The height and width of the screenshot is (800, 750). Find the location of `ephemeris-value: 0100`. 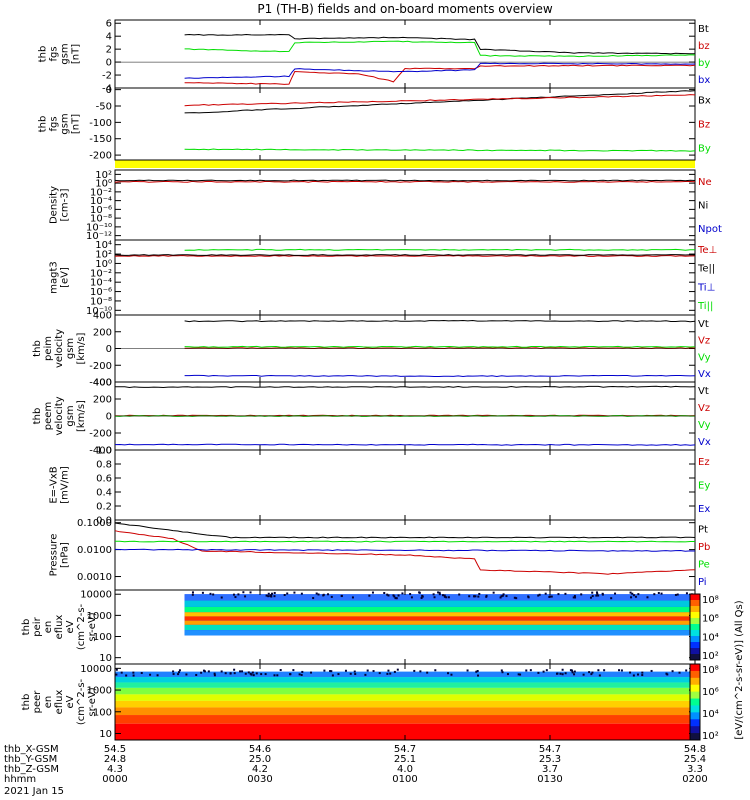

ephemeris-value: 0100 is located at coordinates (404, 779).